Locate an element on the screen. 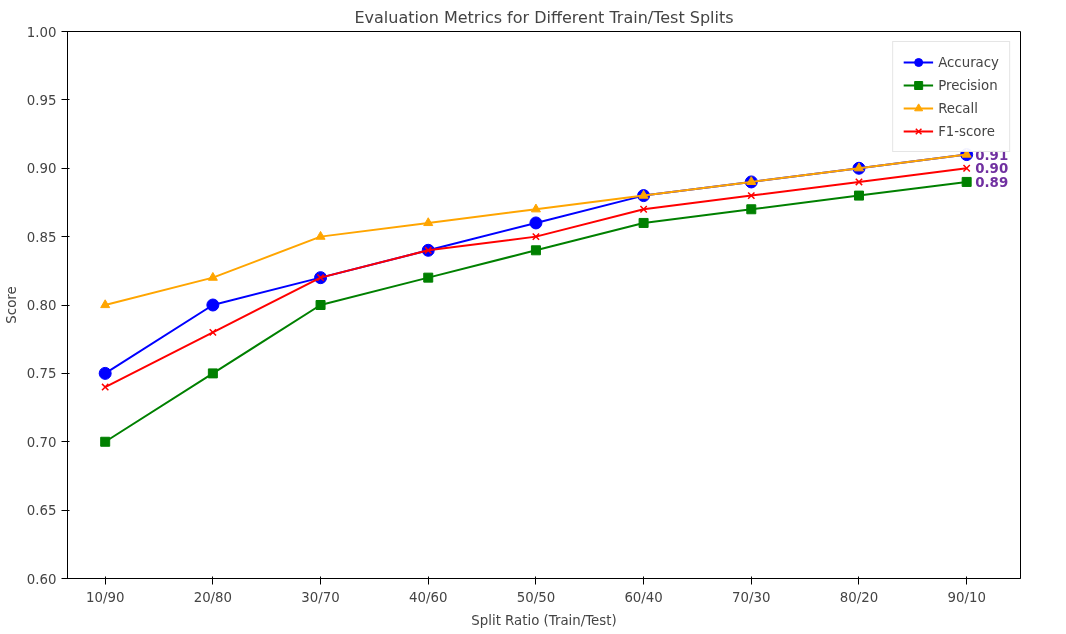 Image resolution: width=1066 pixels, height=634 pixels. y-tick-label: 0.90 is located at coordinates (41, 169).